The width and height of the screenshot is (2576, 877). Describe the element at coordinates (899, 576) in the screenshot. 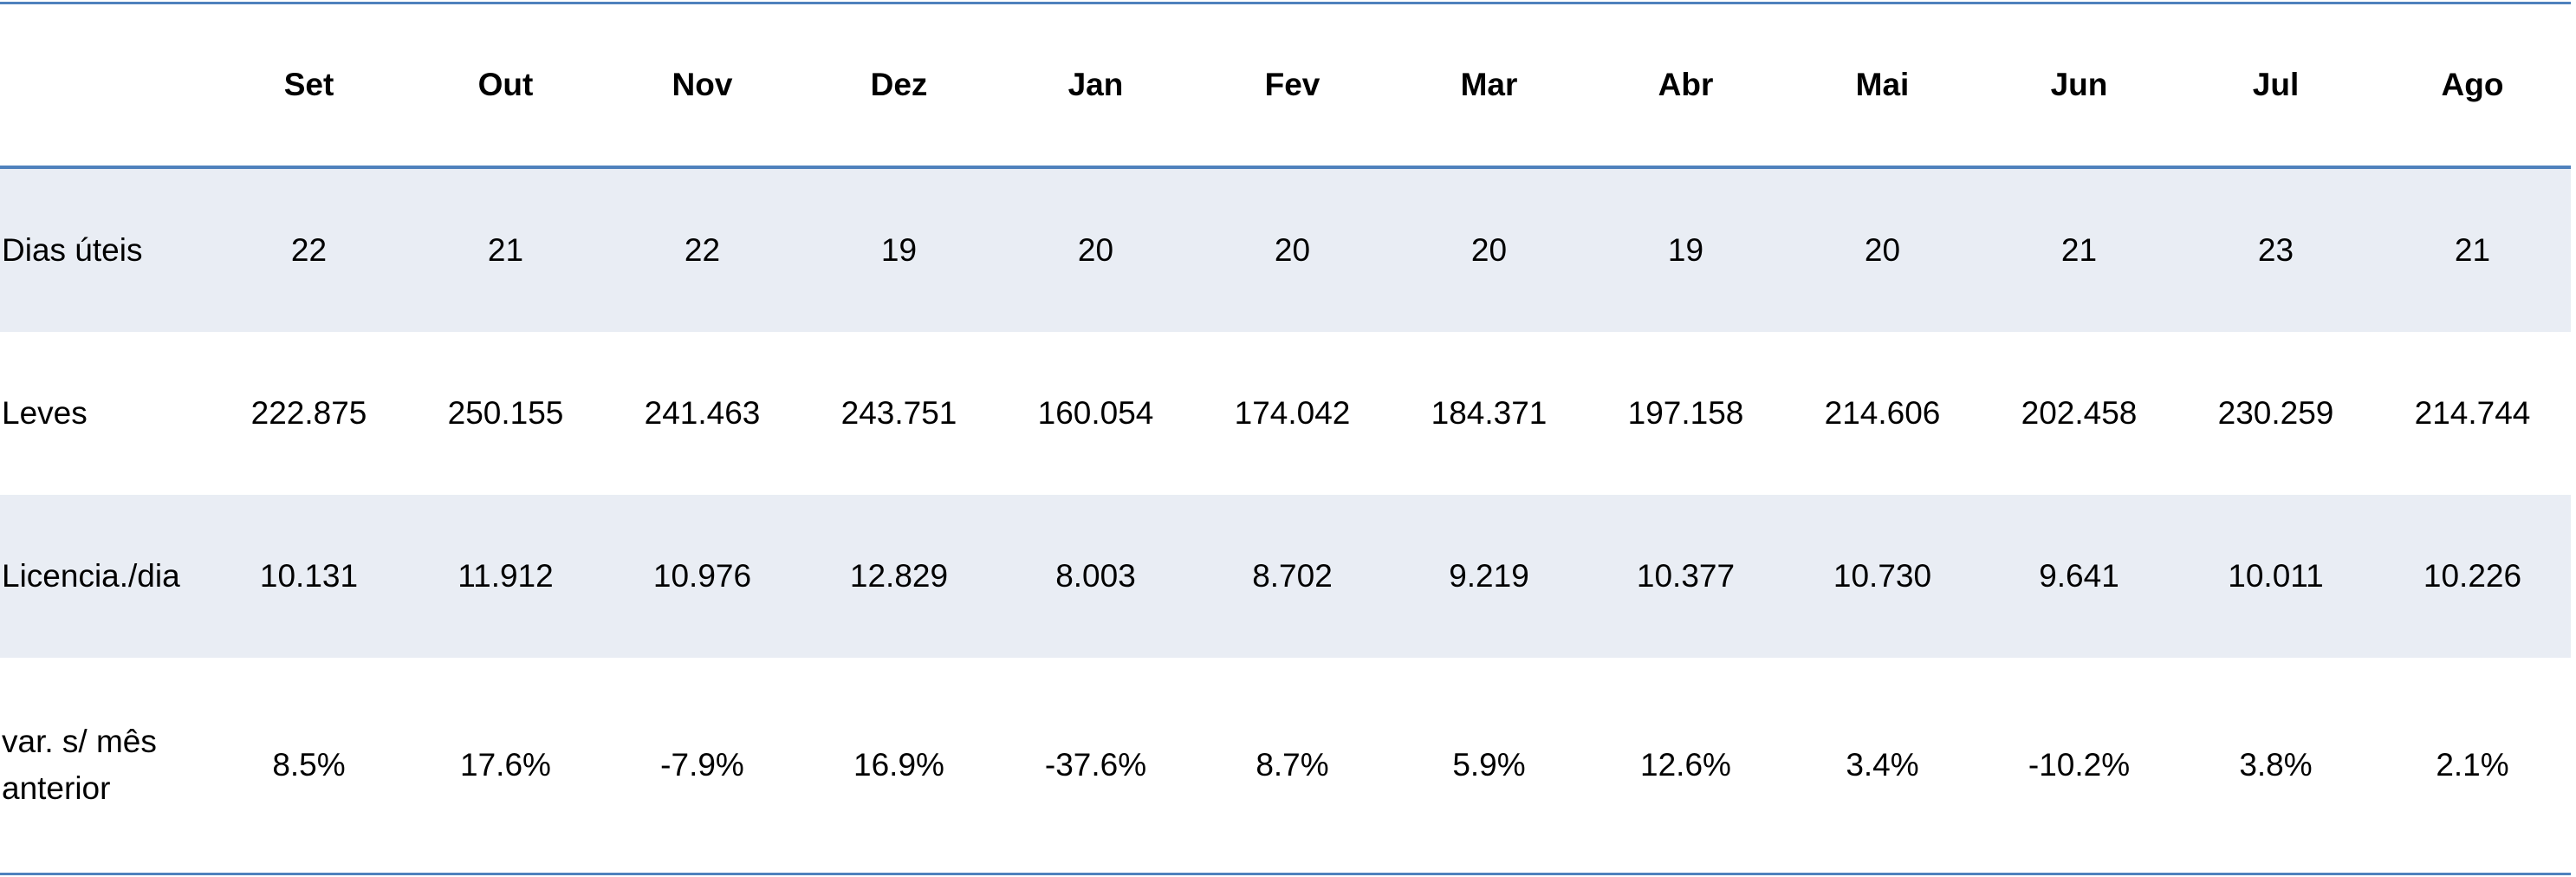

I see `table-cell: 12.829` at that location.